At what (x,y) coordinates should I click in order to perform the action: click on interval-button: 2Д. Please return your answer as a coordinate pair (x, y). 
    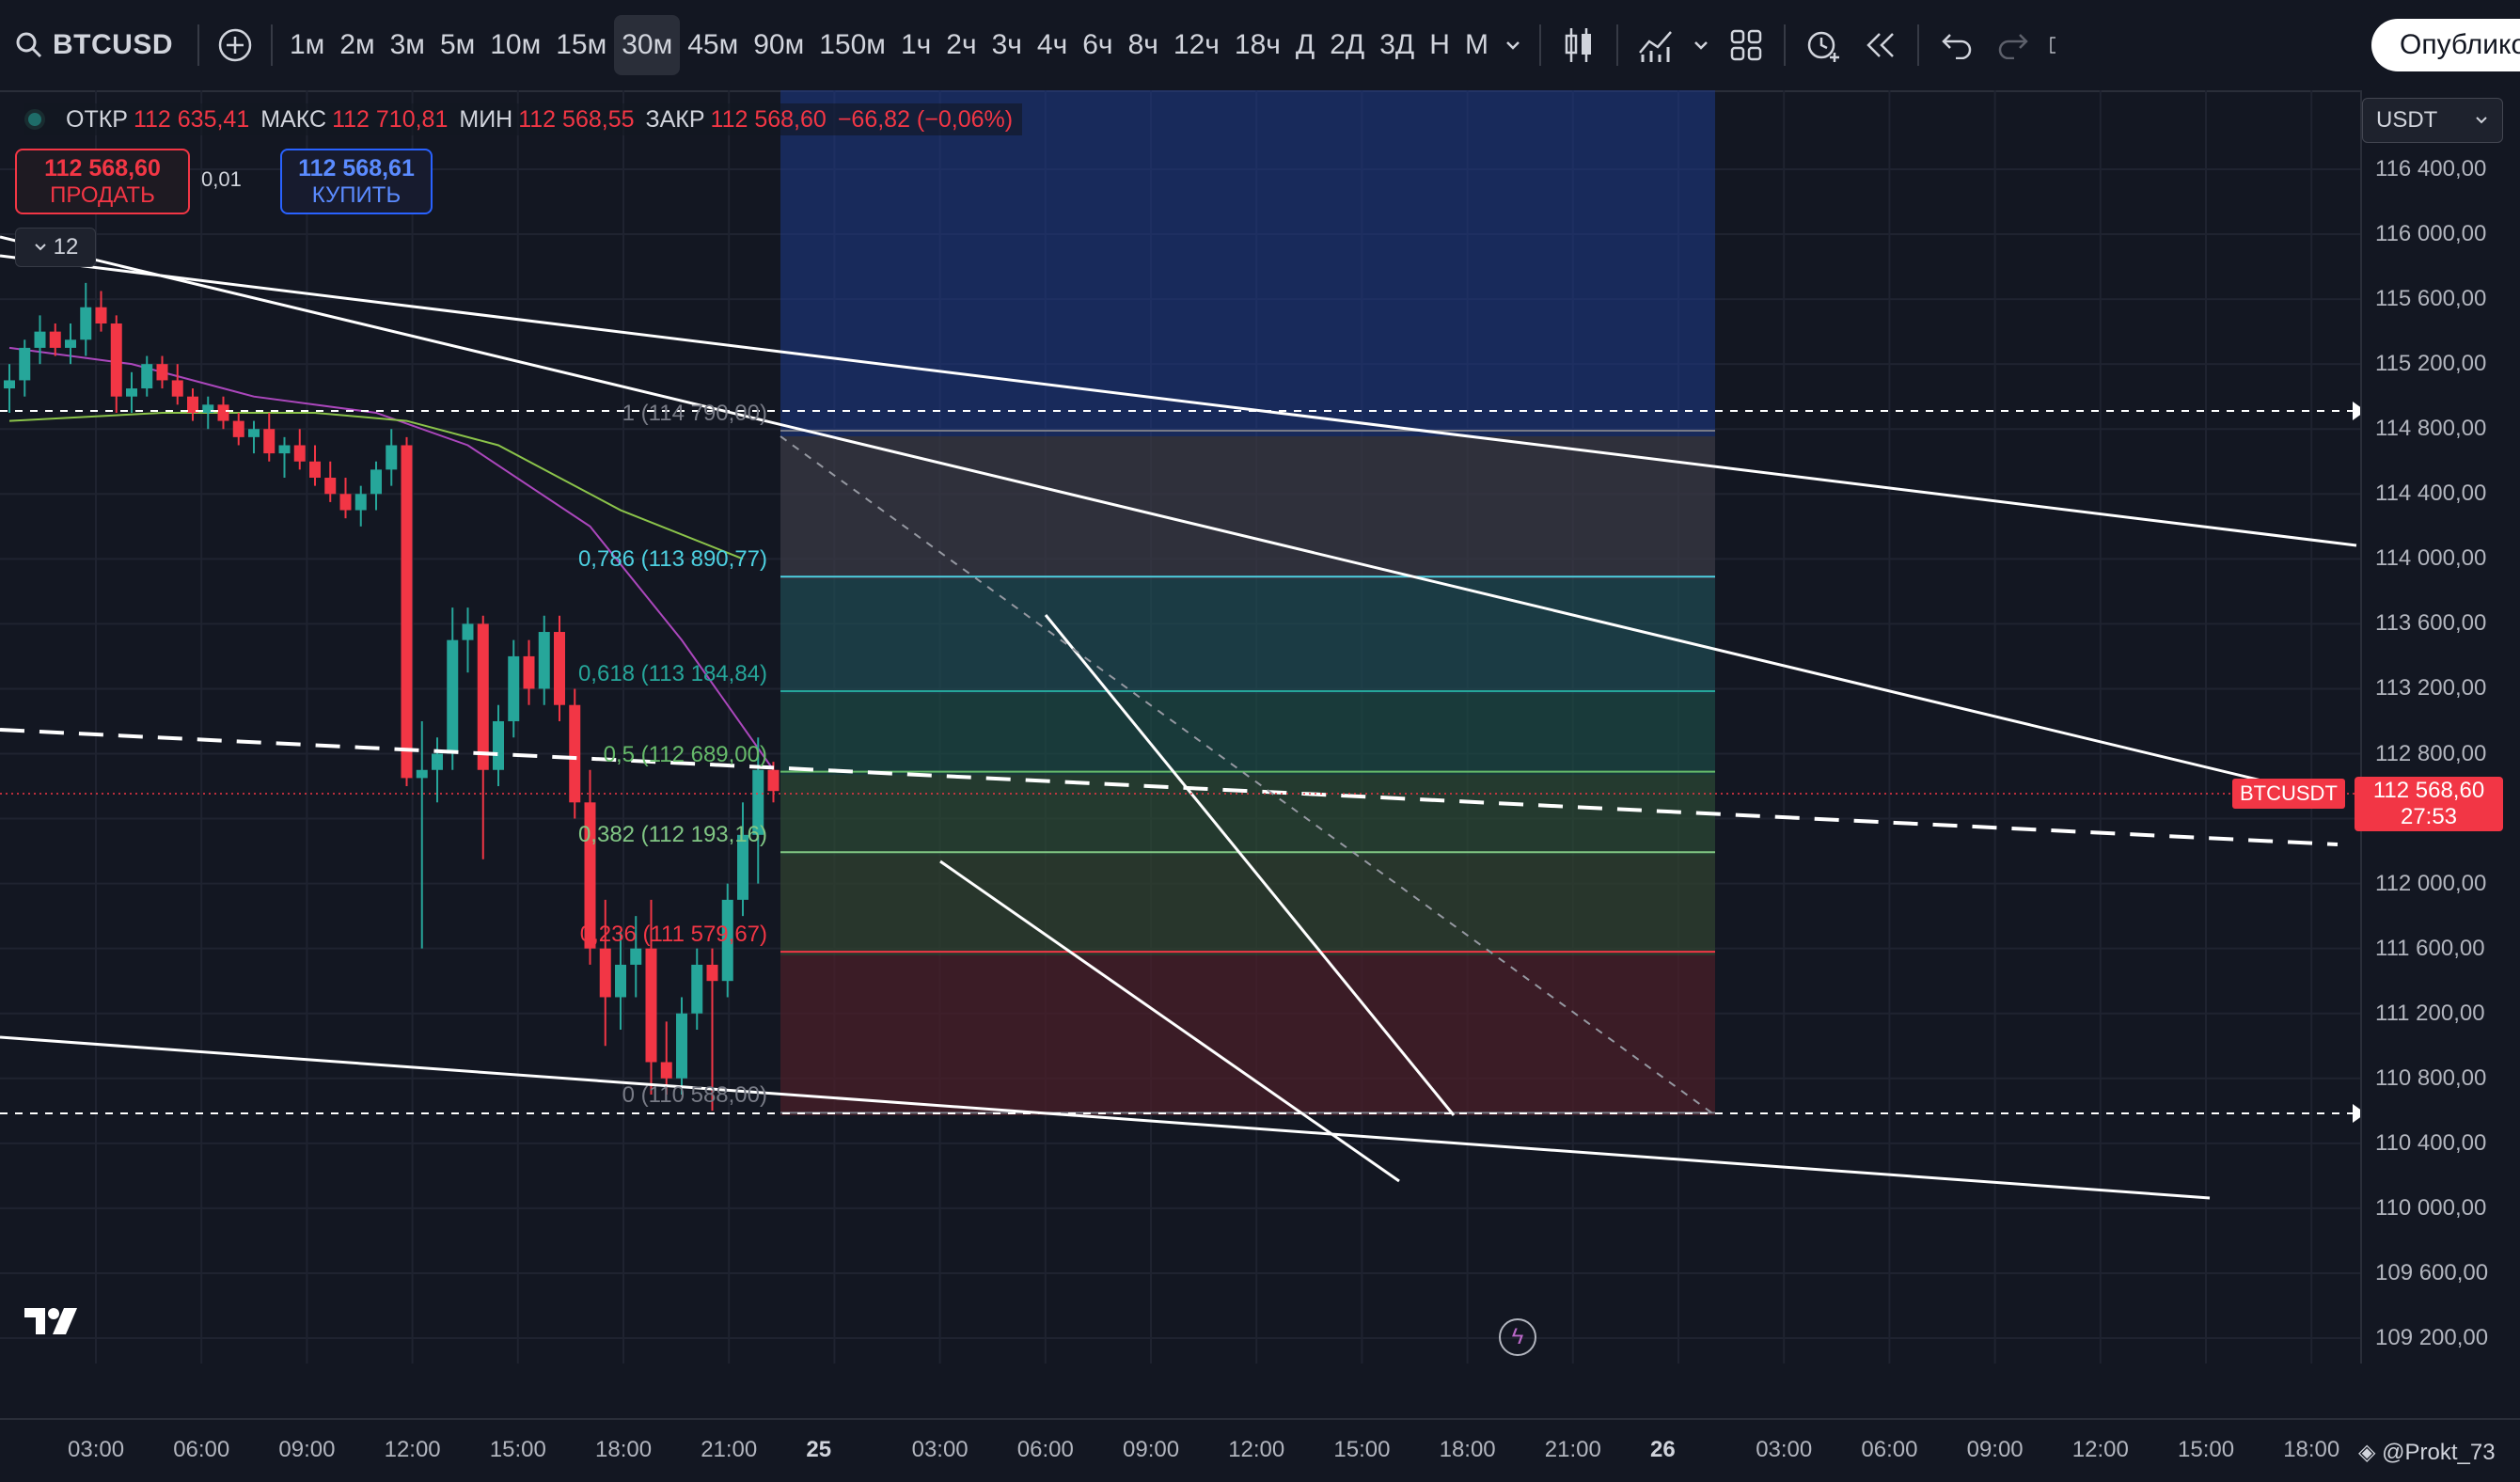
    Looking at the image, I should click on (1348, 44).